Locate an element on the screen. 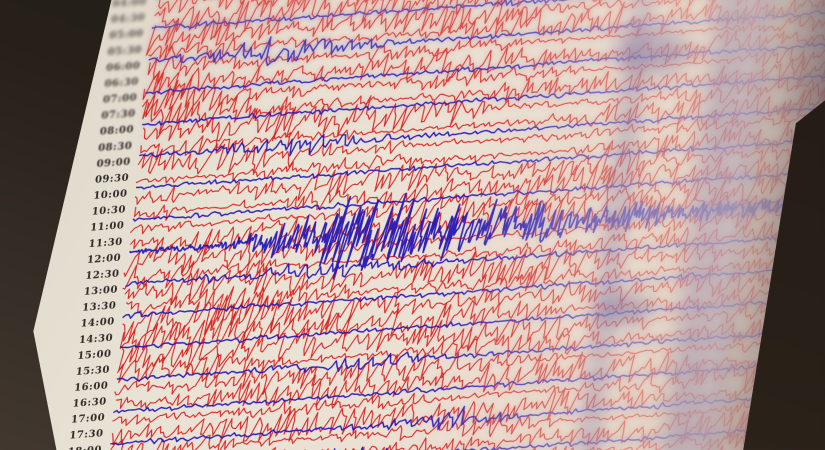 The height and width of the screenshot is (450, 825). blue-trace-row is located at coordinates (486, 33).